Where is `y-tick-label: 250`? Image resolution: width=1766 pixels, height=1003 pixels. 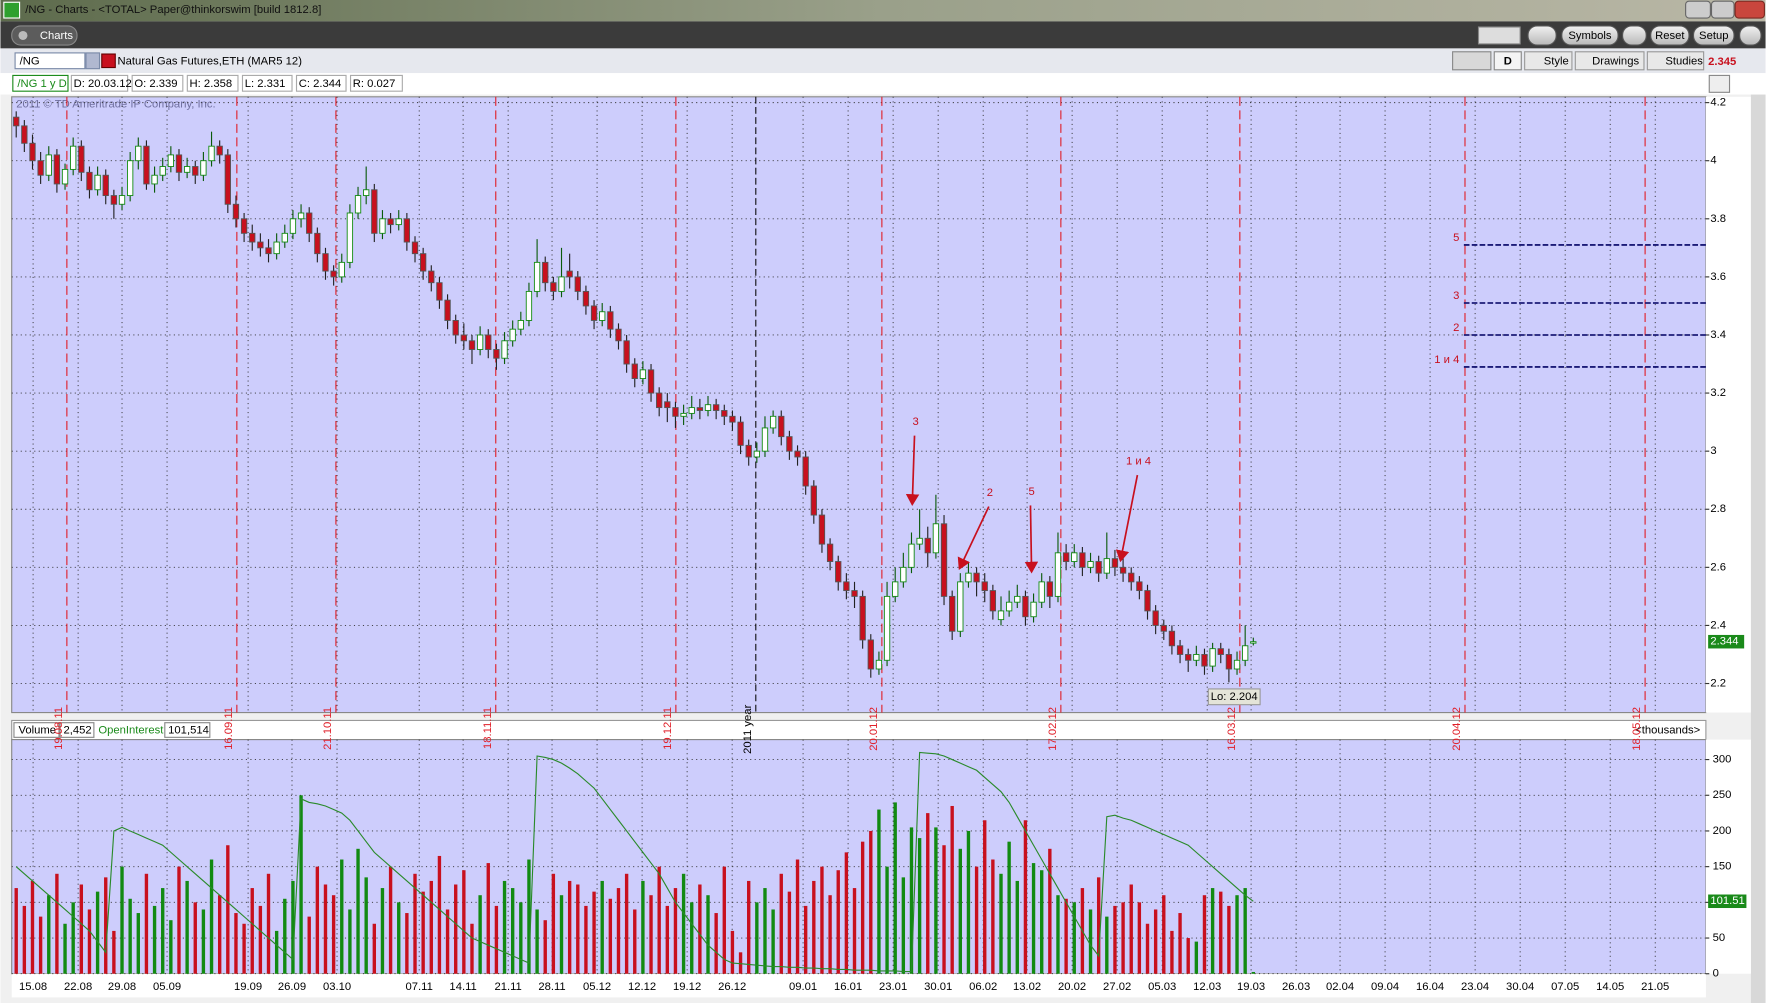 y-tick-label: 250 is located at coordinates (1722, 795).